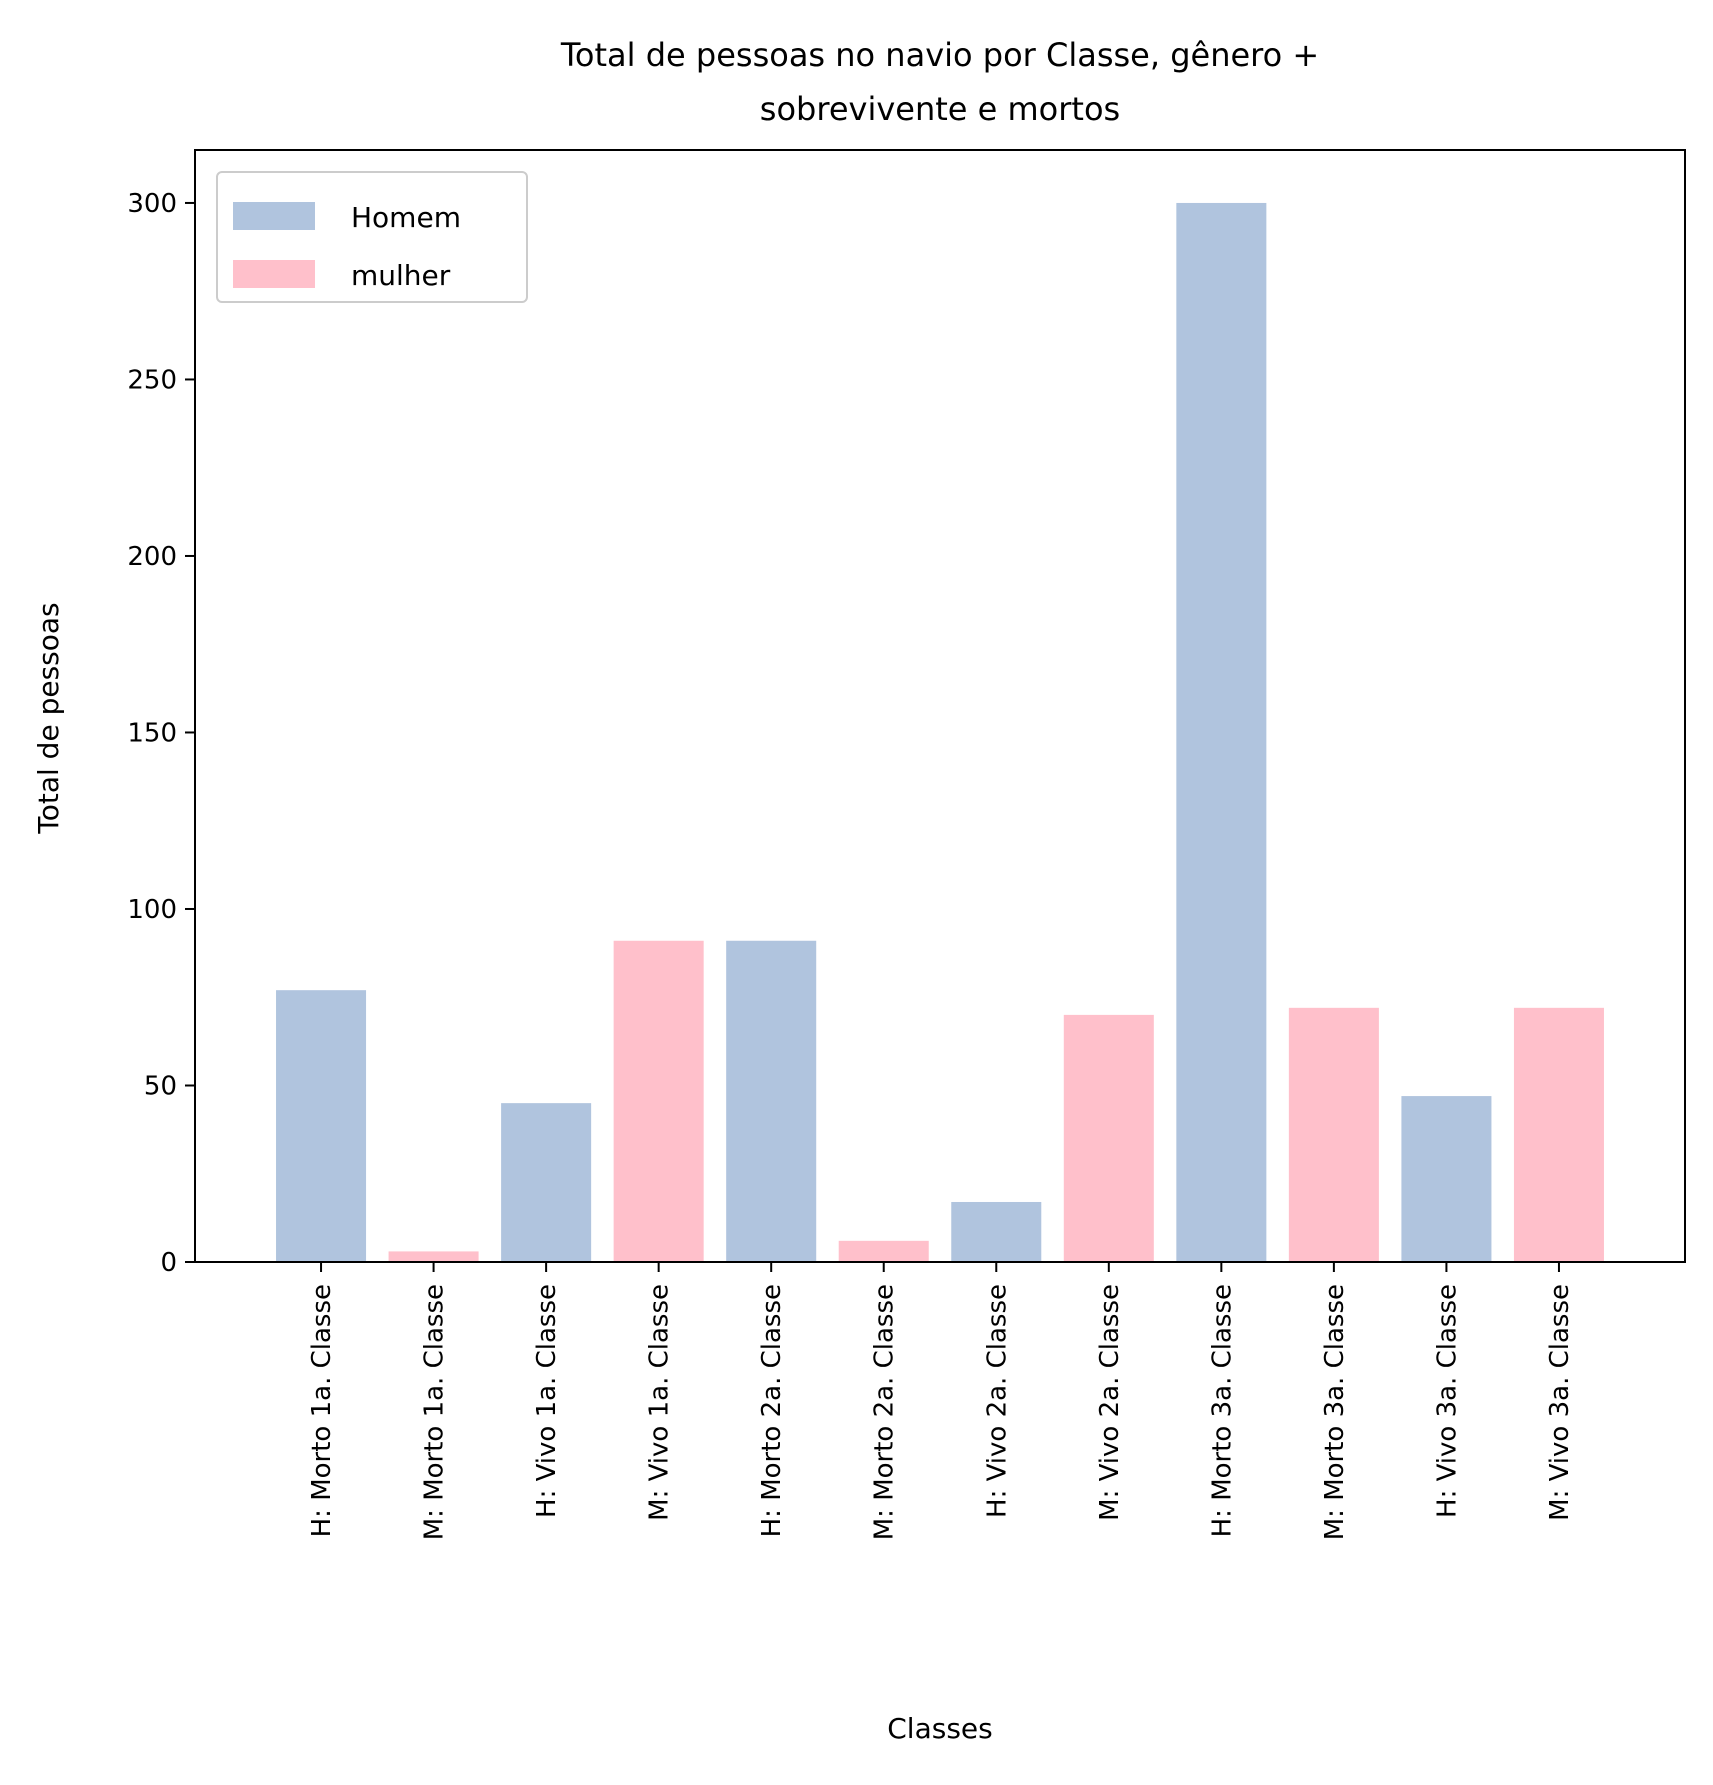 The image size is (1713, 1785). I want to click on y-tick-label-2: 100, so click(152, 910).